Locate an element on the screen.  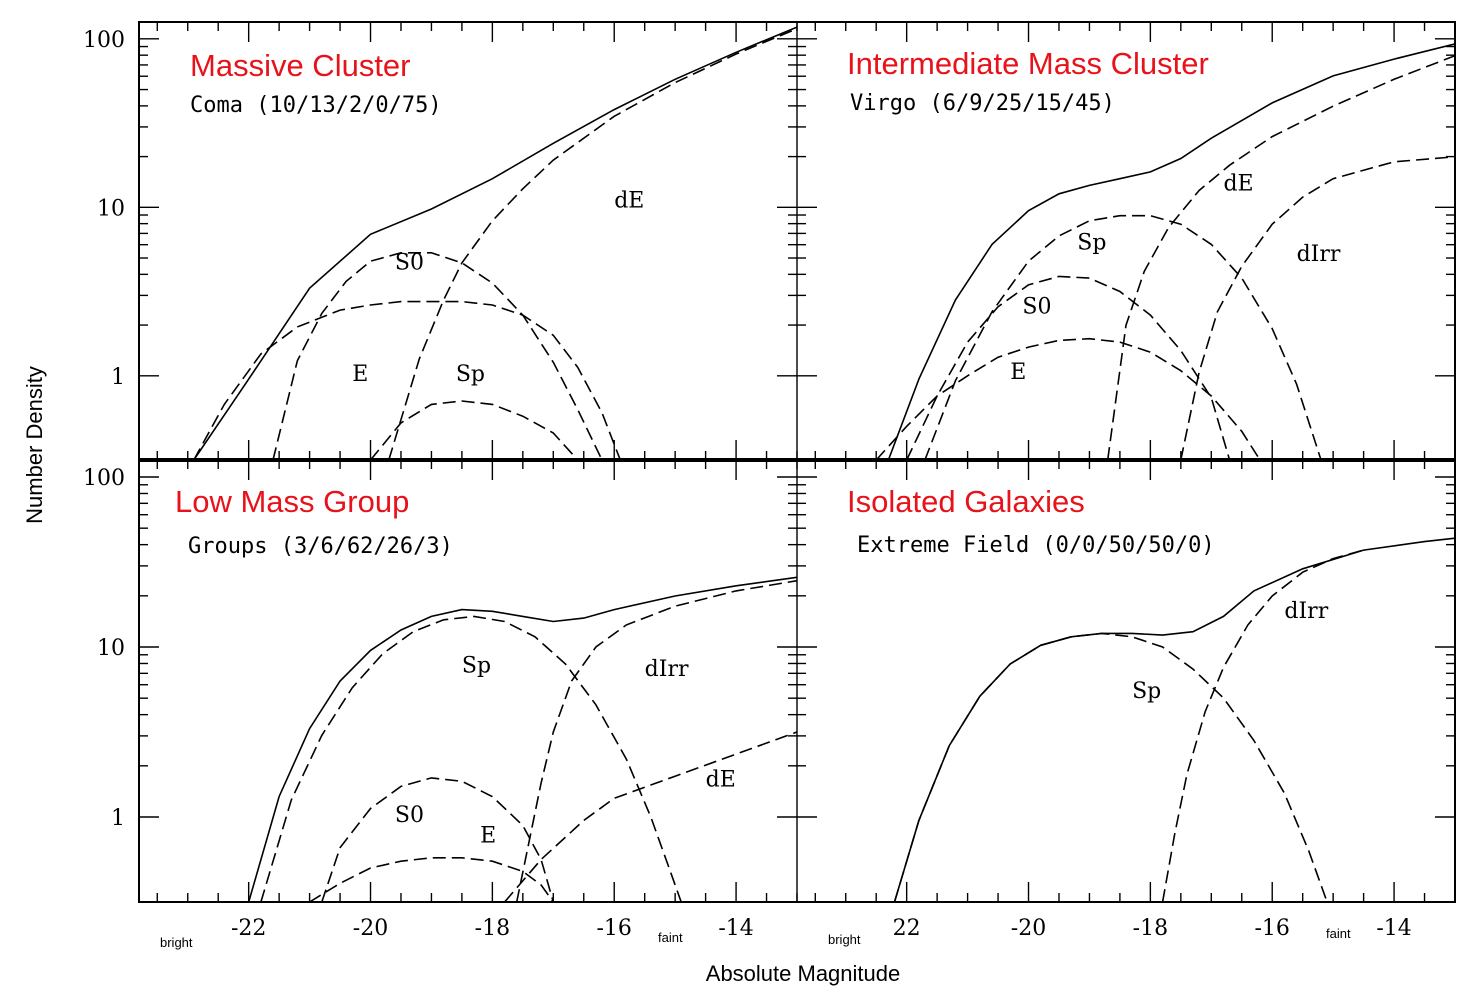
faint-label-left: faint is located at coordinates (670, 937).